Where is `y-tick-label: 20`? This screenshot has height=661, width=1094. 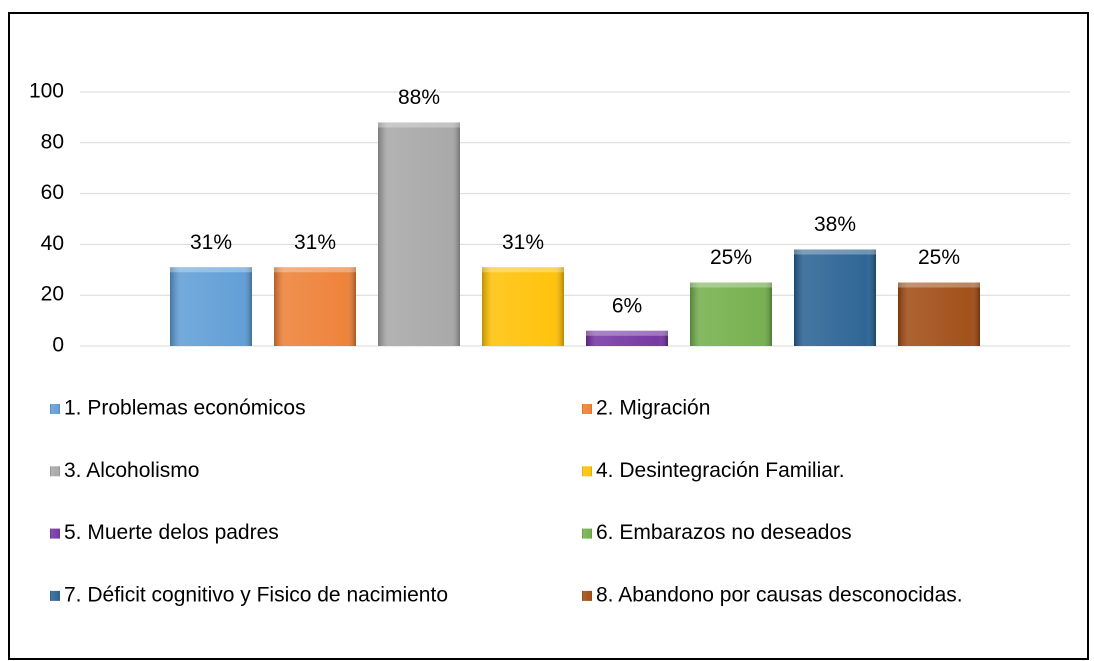
y-tick-label: 20 is located at coordinates (52, 294).